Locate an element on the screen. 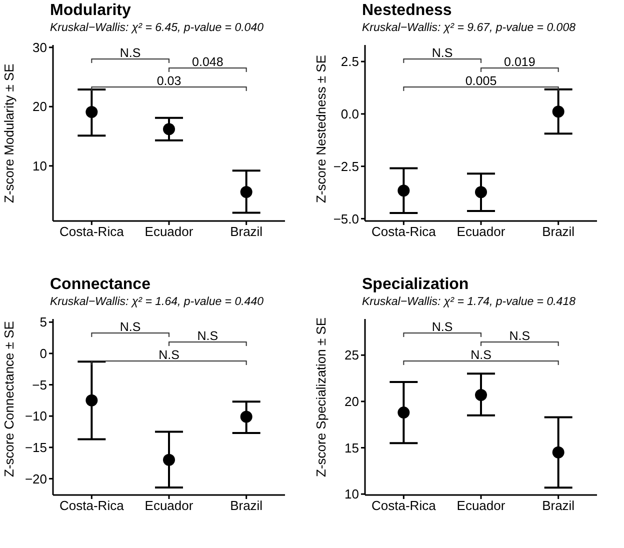 The image size is (624, 548). chart-subtitle: Kruskal−Wallis: χ² = 6.45, p-value = 0.040 is located at coordinates (157, 28).